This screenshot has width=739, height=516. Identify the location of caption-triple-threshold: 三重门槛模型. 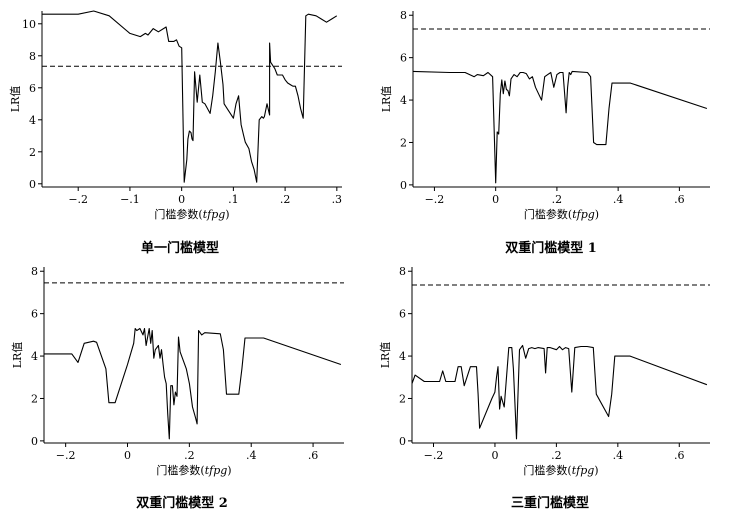
(549, 503).